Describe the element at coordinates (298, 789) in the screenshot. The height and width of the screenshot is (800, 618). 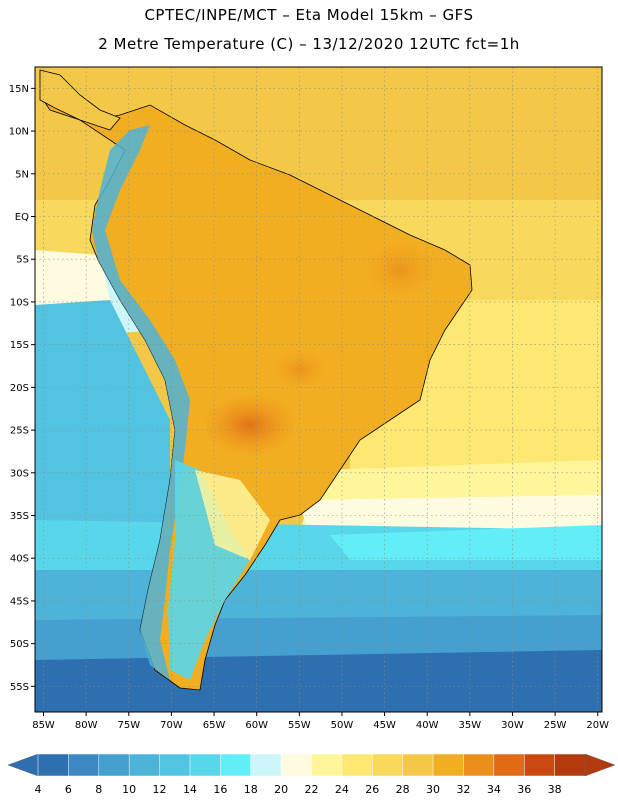
I see `colorbar-labels: 4 6 8 10 12 14 16 18 20 22 24 26 28 30 32 34 36 38` at that location.